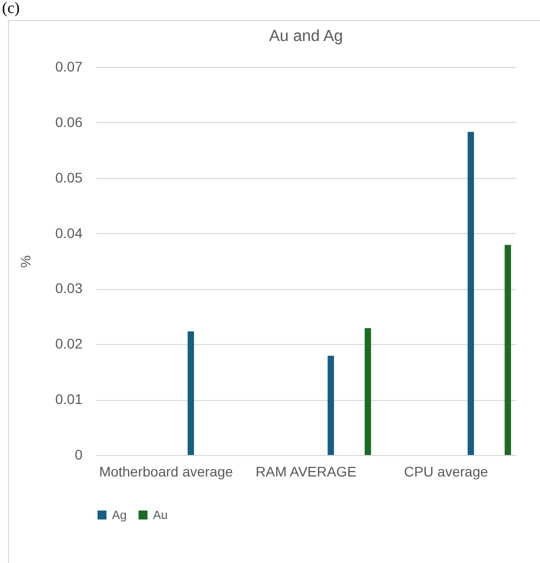  What do you see at coordinates (78, 454) in the screenshot?
I see `y-tick-label: 0` at bounding box center [78, 454].